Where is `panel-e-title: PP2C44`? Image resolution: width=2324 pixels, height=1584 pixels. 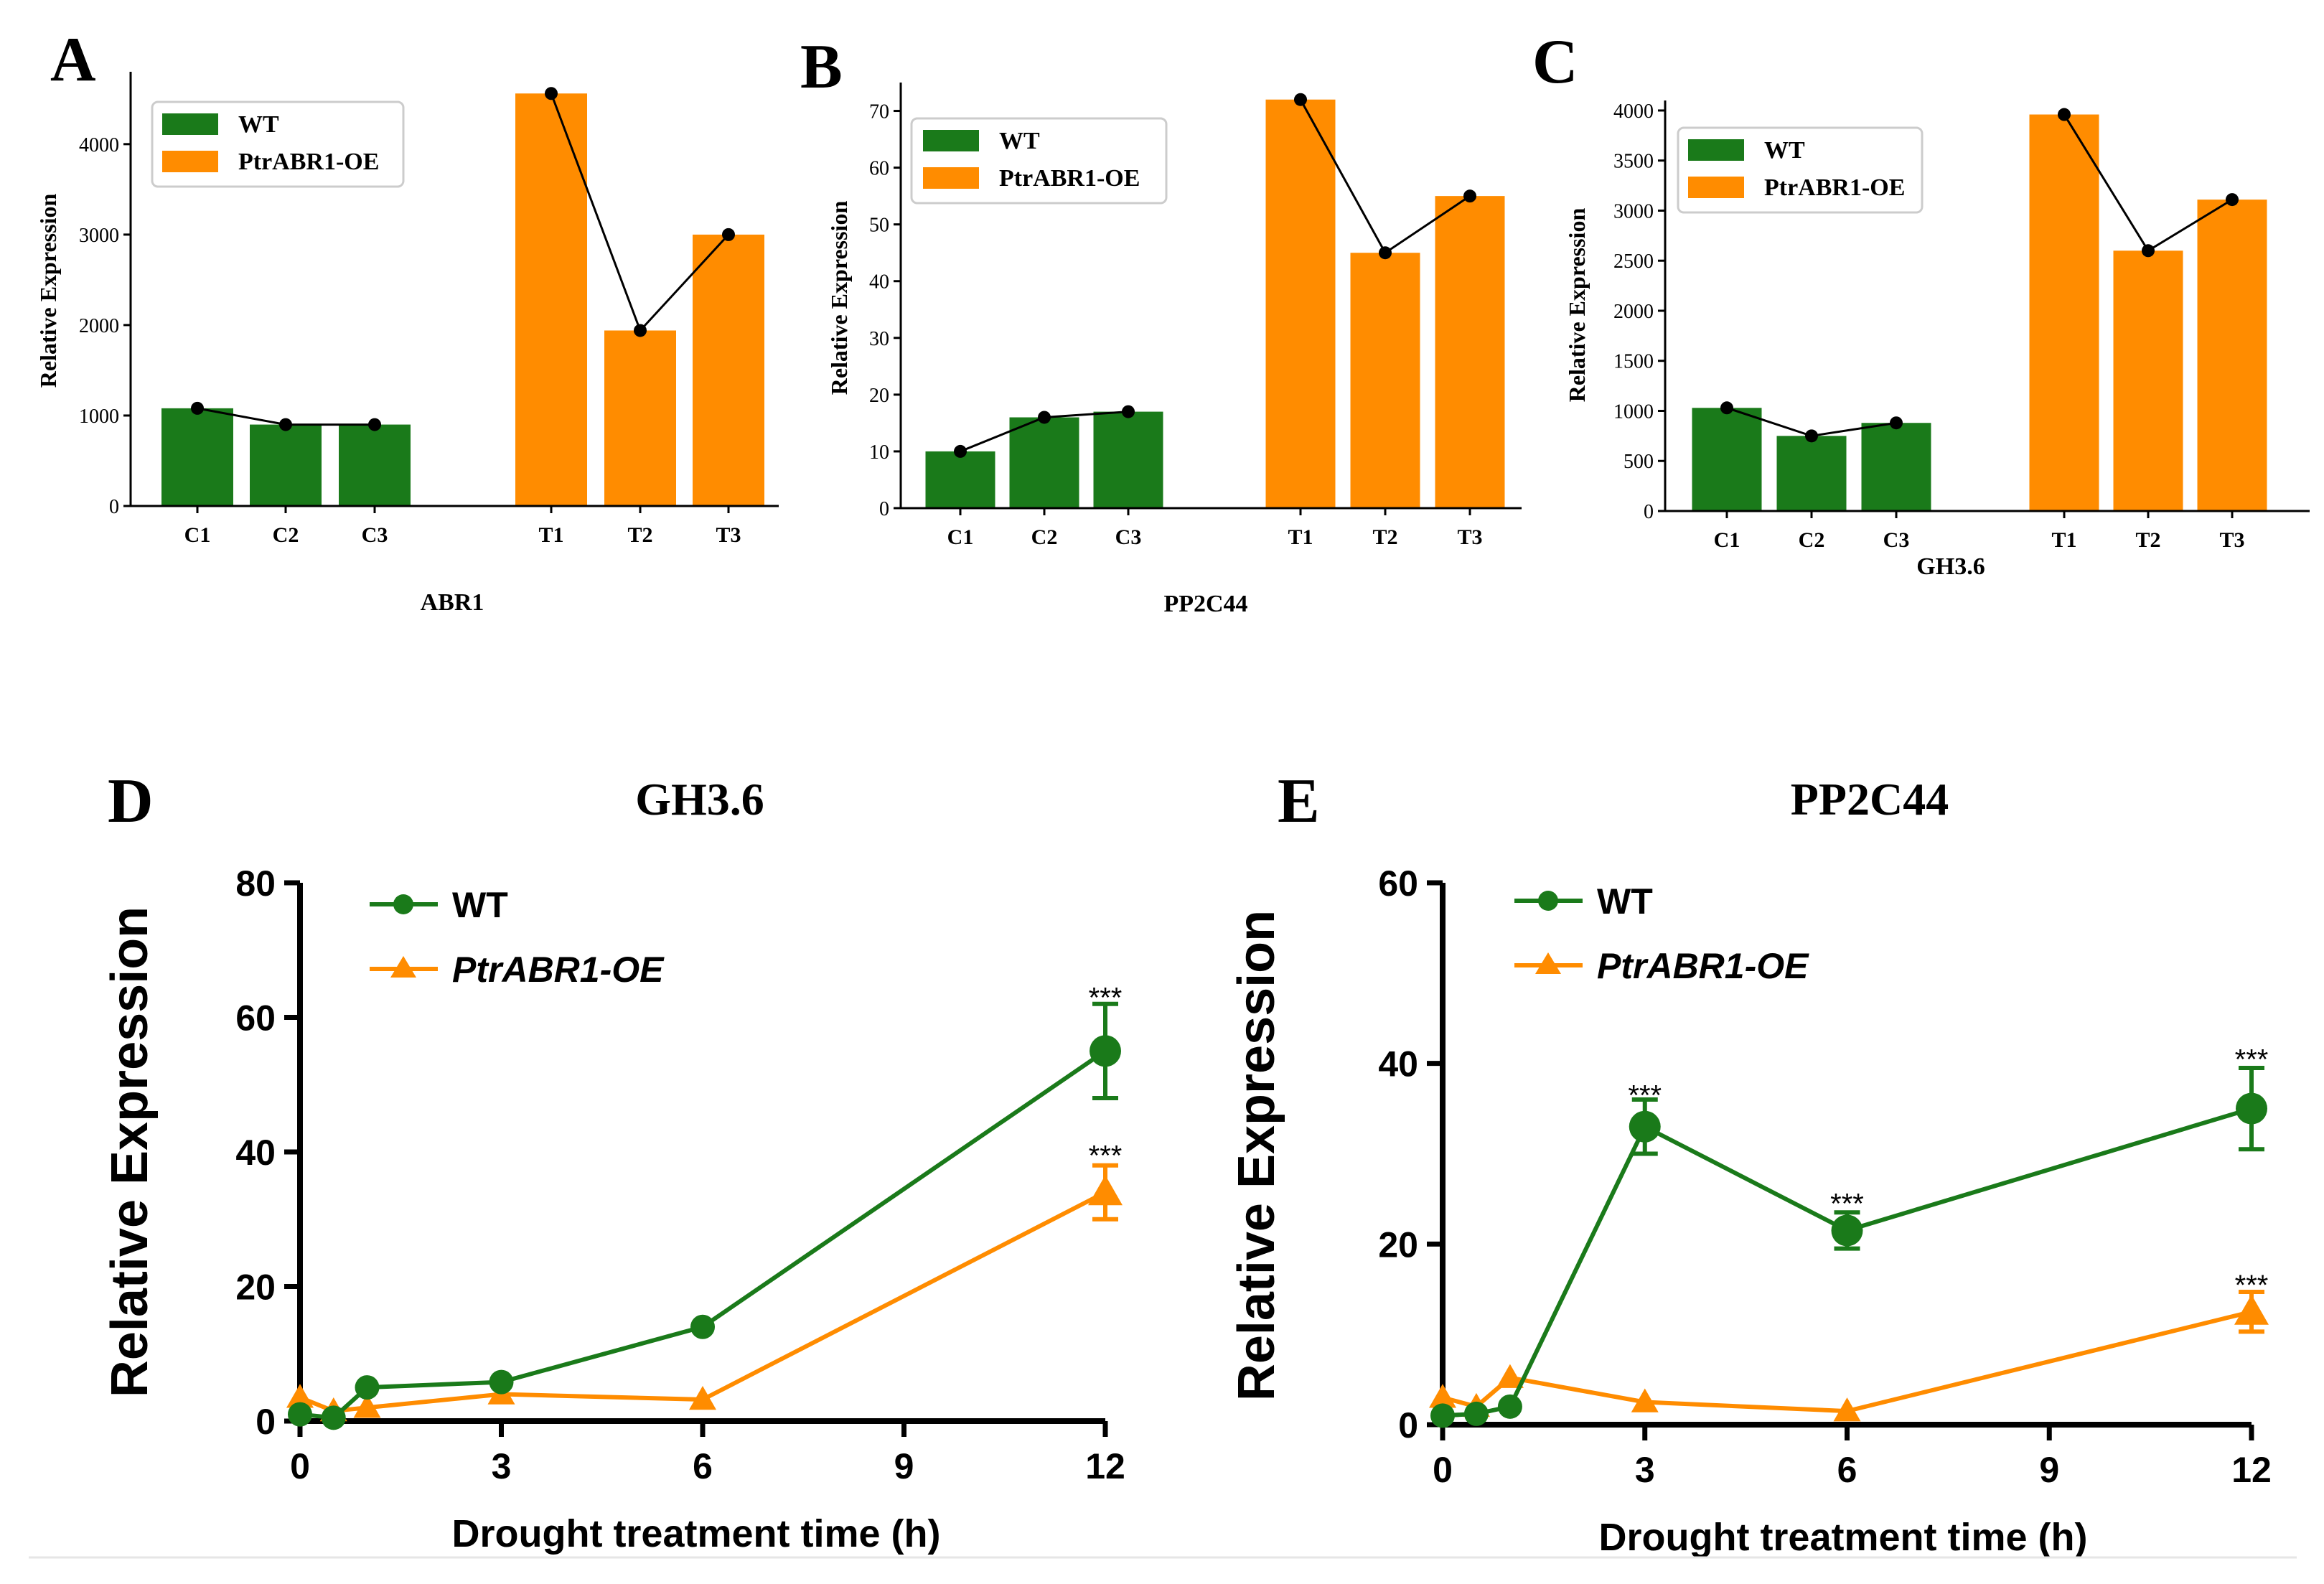 panel-e-title: PP2C44 is located at coordinates (1870, 800).